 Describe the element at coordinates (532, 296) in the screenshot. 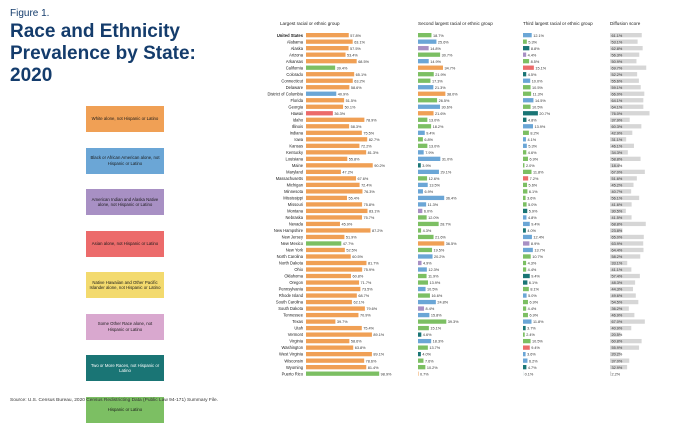

I see `value-third: 5.0%` at that location.